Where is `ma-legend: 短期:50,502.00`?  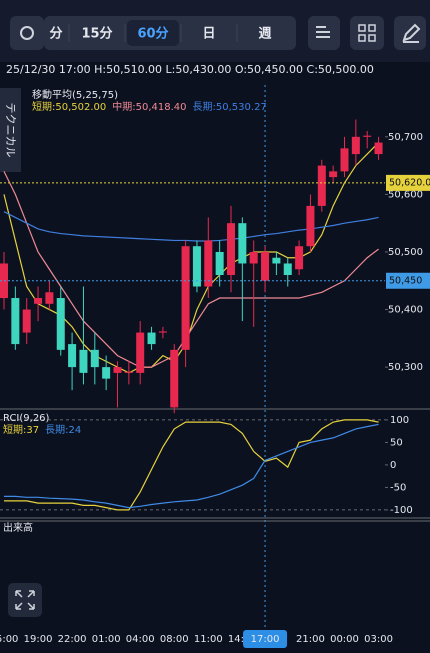
ma-legend: 短期:50,502.00 is located at coordinates (69, 106).